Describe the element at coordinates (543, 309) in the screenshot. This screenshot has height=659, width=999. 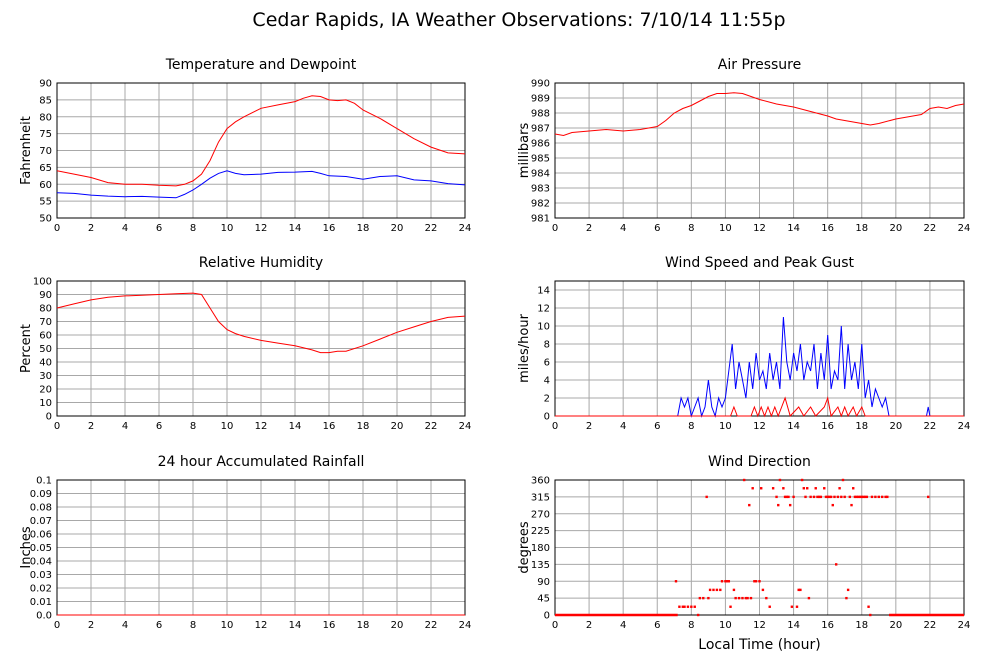
I see `y-tick-label: 12` at that location.